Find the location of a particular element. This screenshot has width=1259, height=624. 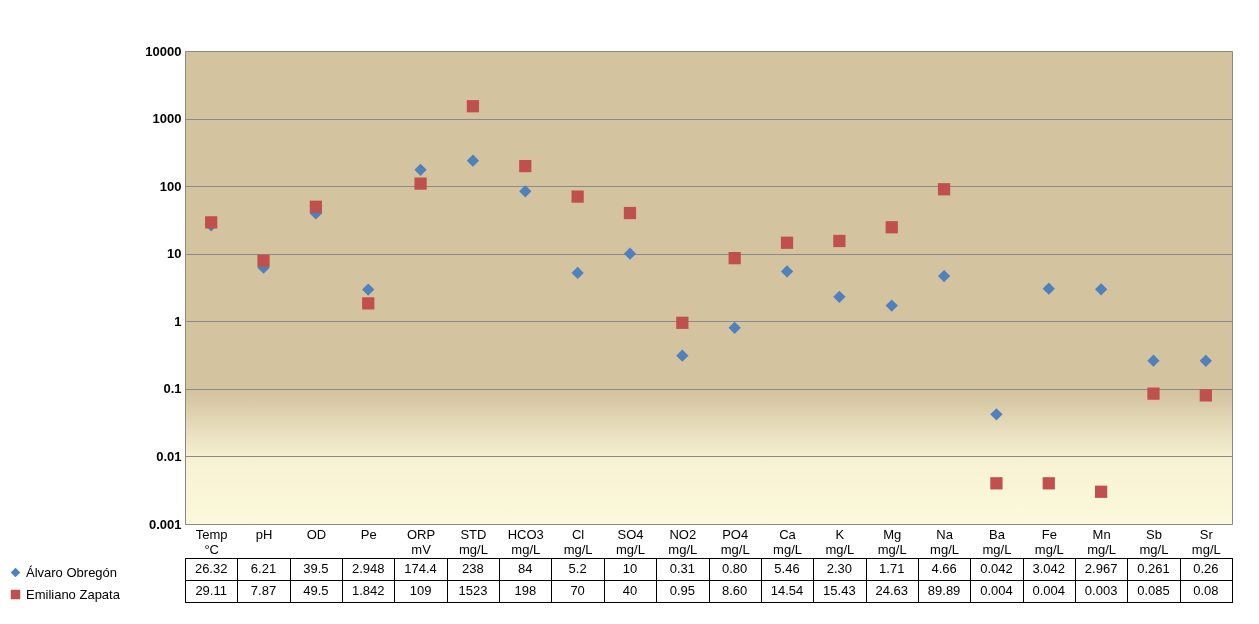

data-label: 0.261 is located at coordinates (1153, 568).